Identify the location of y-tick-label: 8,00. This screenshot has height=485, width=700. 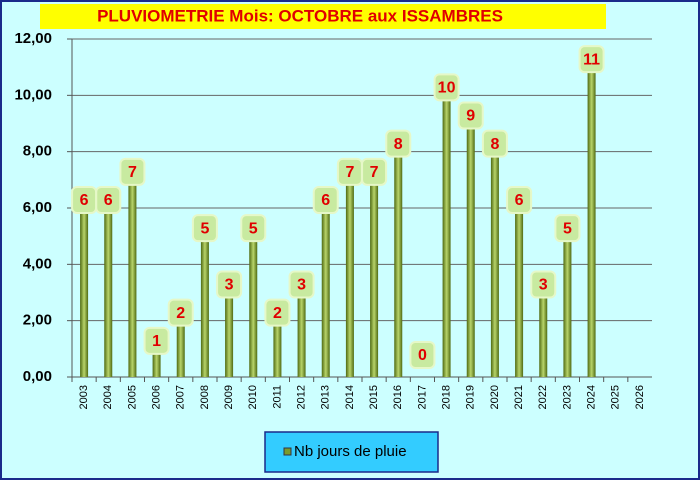
(37, 151).